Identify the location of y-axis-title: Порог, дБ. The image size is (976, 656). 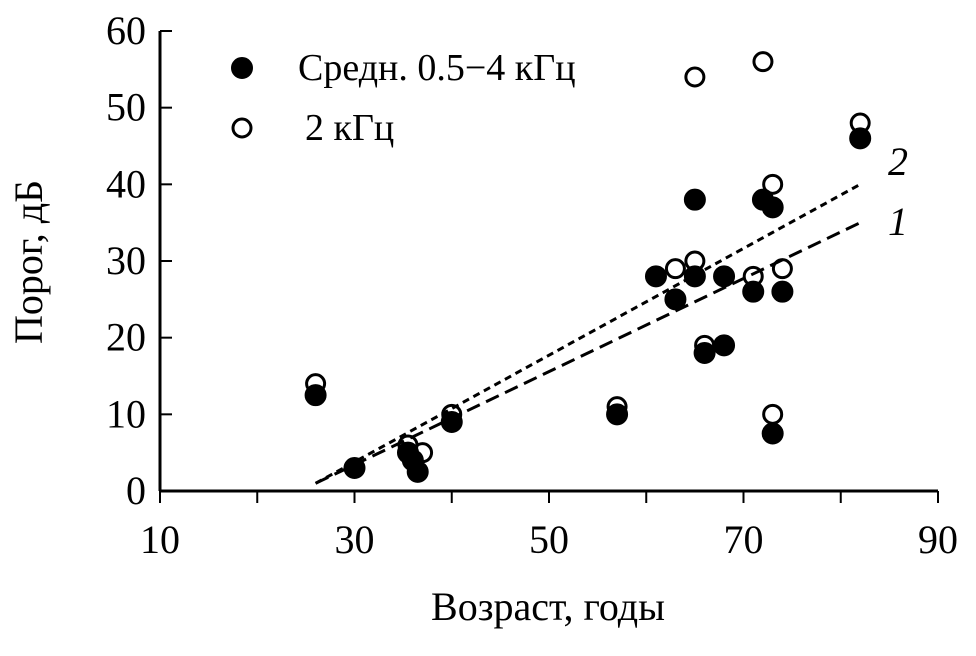
(28, 262).